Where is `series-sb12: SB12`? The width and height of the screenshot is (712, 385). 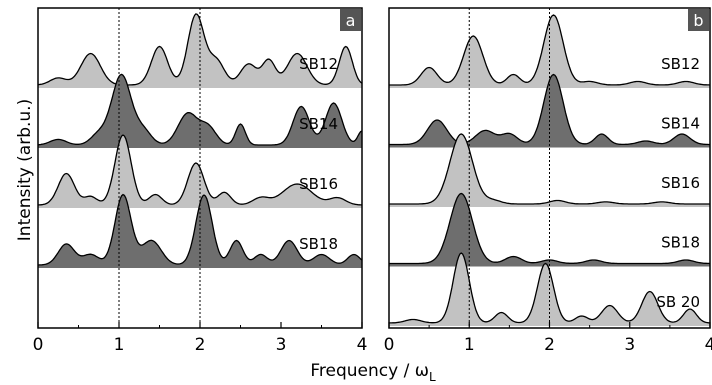 series-sb12: SB12 is located at coordinates (200, 50).